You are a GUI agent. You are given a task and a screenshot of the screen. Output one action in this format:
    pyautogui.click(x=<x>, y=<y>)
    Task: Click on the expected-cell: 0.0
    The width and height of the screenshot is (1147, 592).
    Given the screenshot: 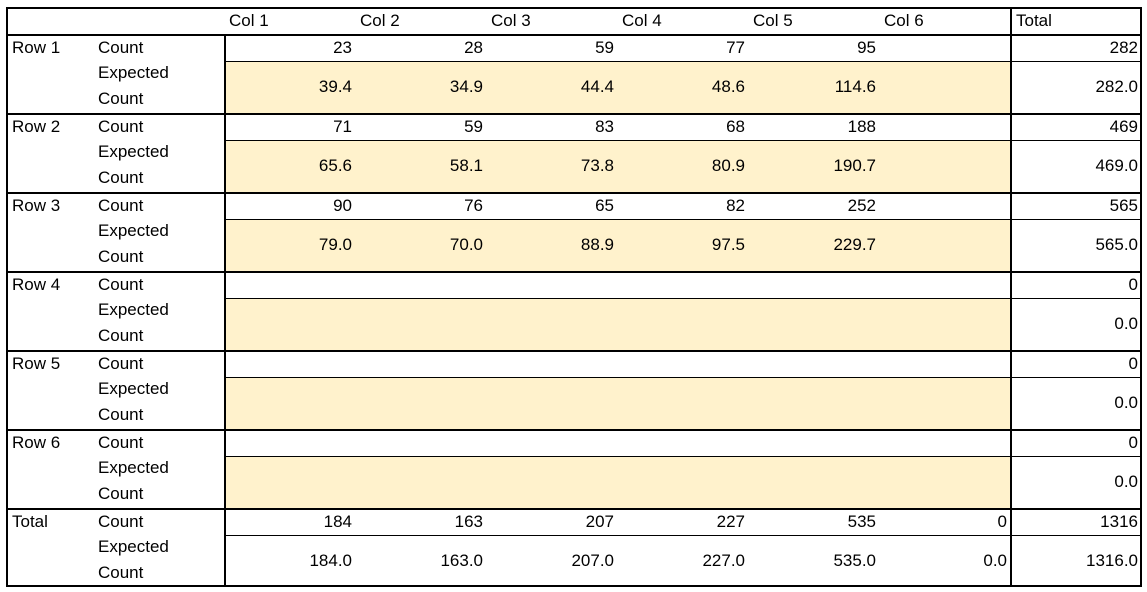 What is the action you would take?
    pyautogui.click(x=995, y=560)
    